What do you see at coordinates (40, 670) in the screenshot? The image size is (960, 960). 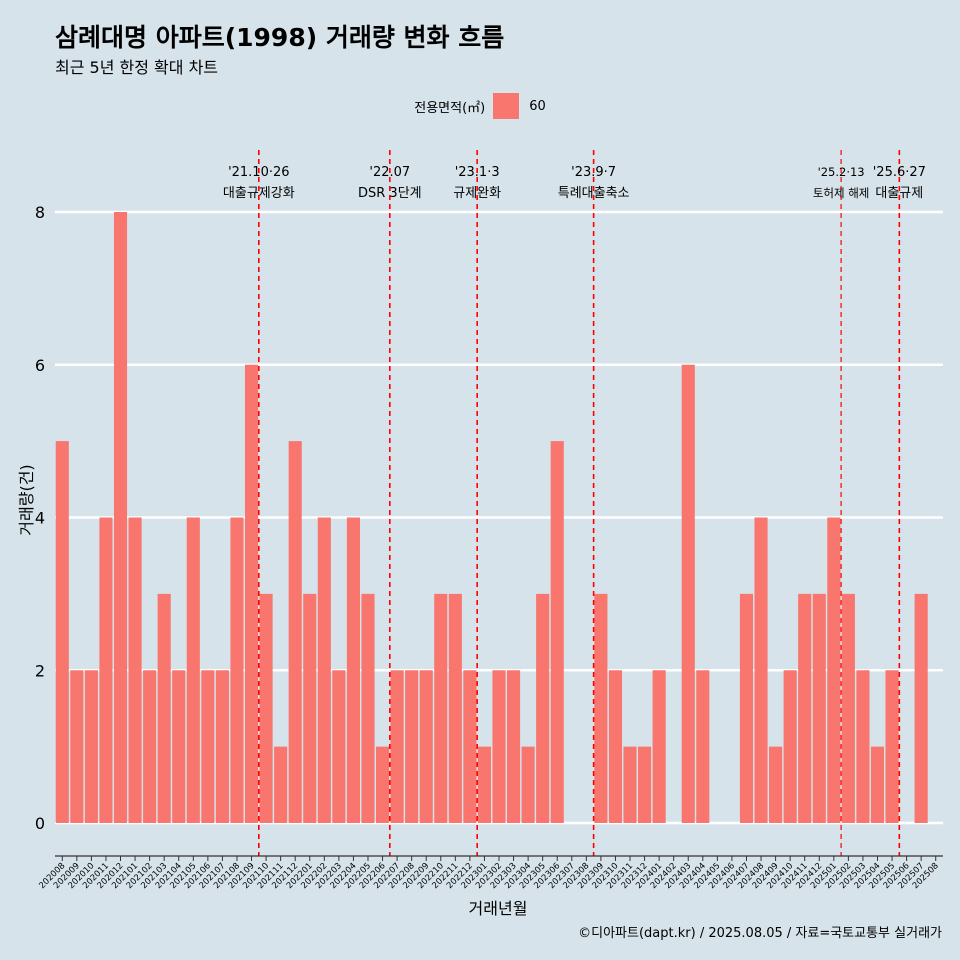 I see `y-tick-label: 2` at bounding box center [40, 670].